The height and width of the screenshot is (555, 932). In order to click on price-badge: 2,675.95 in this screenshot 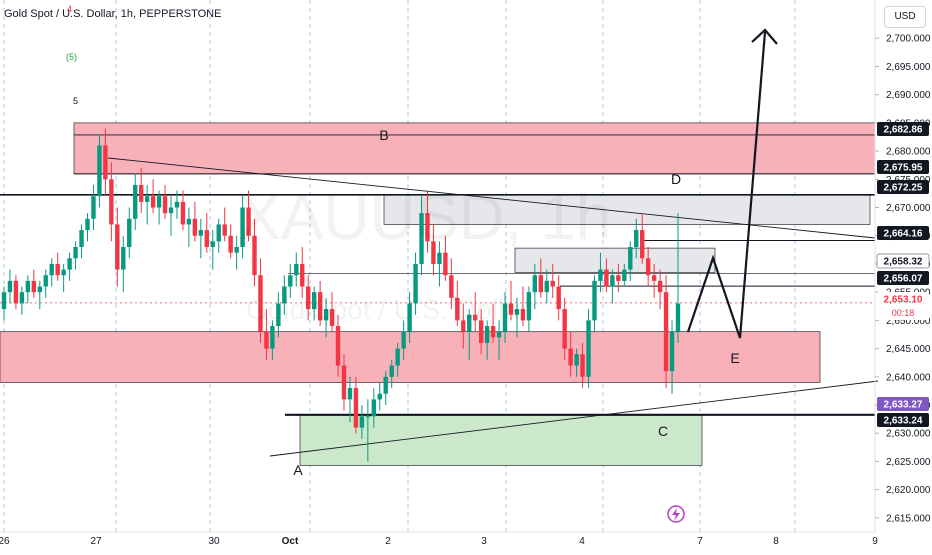, I will do `click(903, 167)`.